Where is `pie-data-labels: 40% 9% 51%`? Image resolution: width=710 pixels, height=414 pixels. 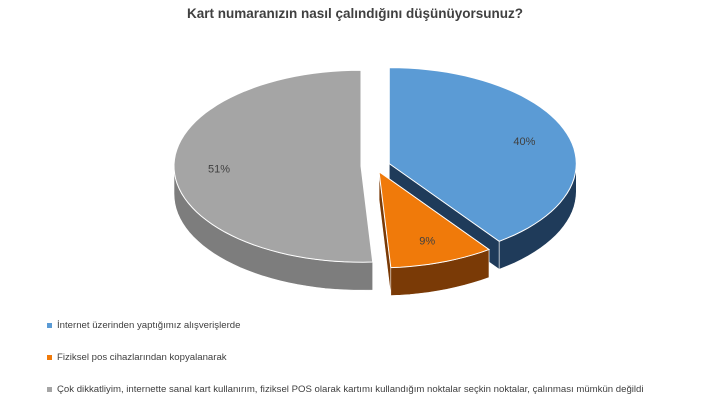 pie-data-labels: 40% 9% 51% is located at coordinates (372, 191).